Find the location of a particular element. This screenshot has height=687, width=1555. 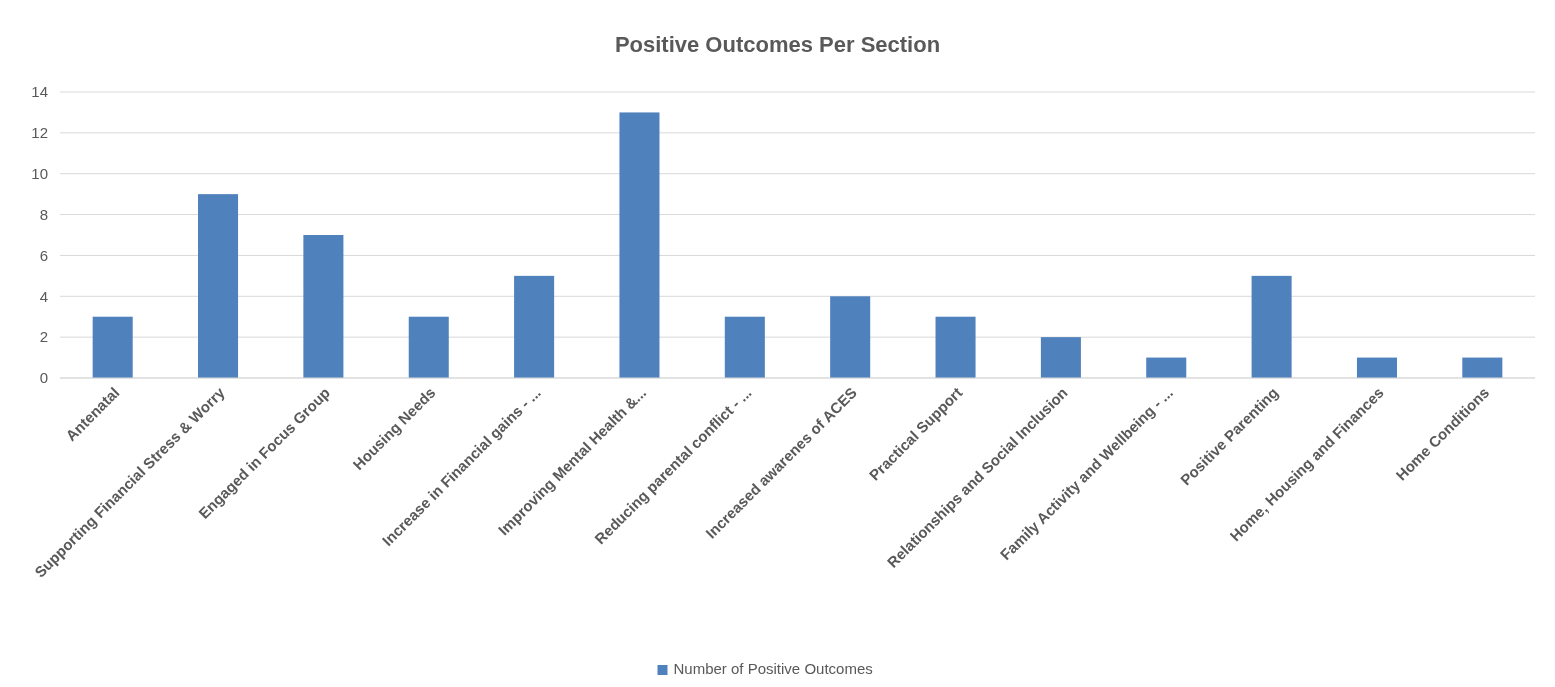

y-tick-label: 6 is located at coordinates (43, 255).